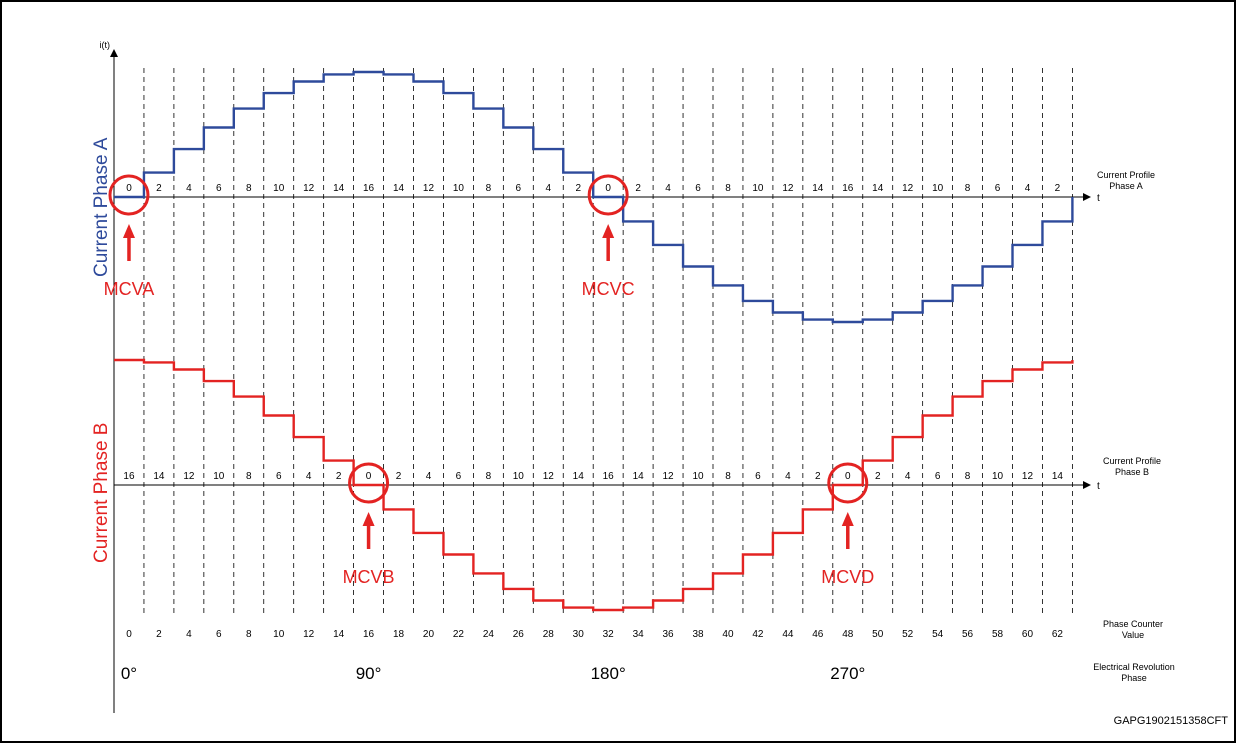  Describe the element at coordinates (758, 634) in the screenshot. I see `phase-counter-value: 42` at that location.